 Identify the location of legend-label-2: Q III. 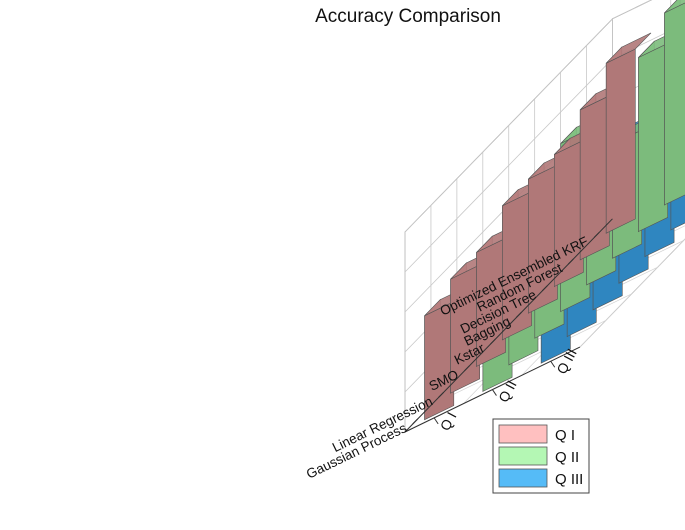
(569, 479).